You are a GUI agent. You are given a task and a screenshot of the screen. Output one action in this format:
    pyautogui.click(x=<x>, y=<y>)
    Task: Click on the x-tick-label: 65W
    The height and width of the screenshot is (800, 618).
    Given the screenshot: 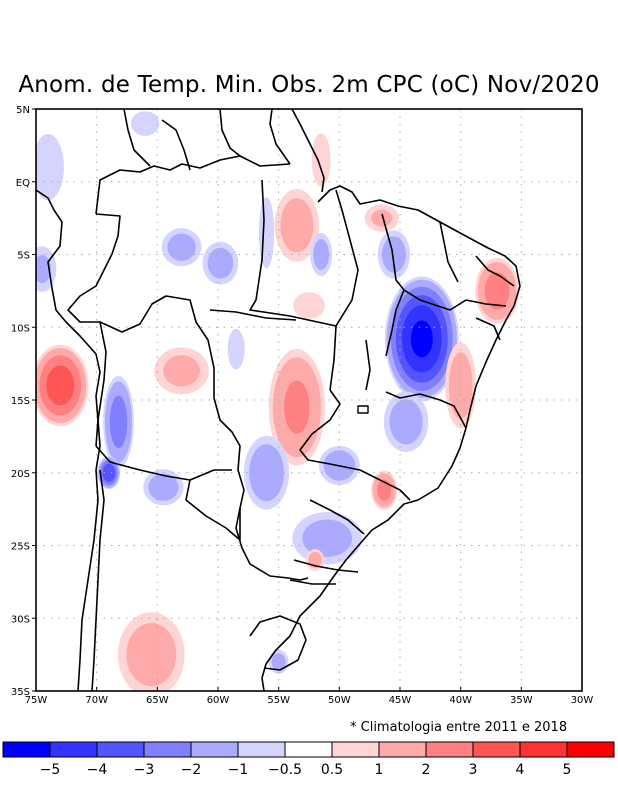 What is the action you would take?
    pyautogui.click(x=157, y=700)
    